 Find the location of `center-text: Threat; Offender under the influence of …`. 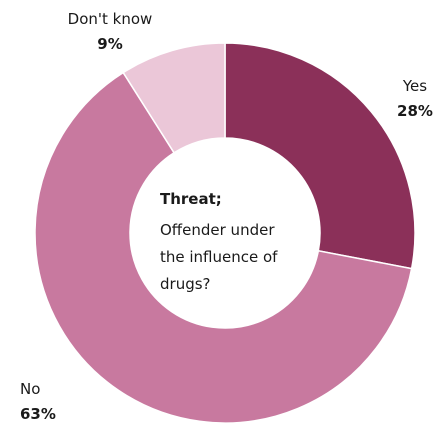

center-text: Threat; Offender under the influence of … is located at coordinates (219, 241).